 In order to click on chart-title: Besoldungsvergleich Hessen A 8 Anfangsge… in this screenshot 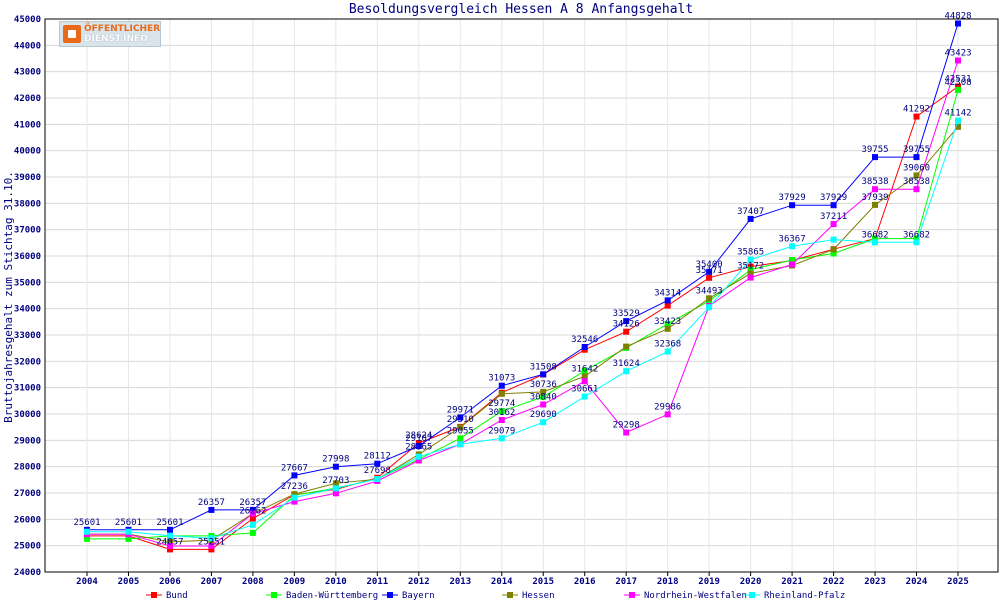, I will do `click(521, 9)`.